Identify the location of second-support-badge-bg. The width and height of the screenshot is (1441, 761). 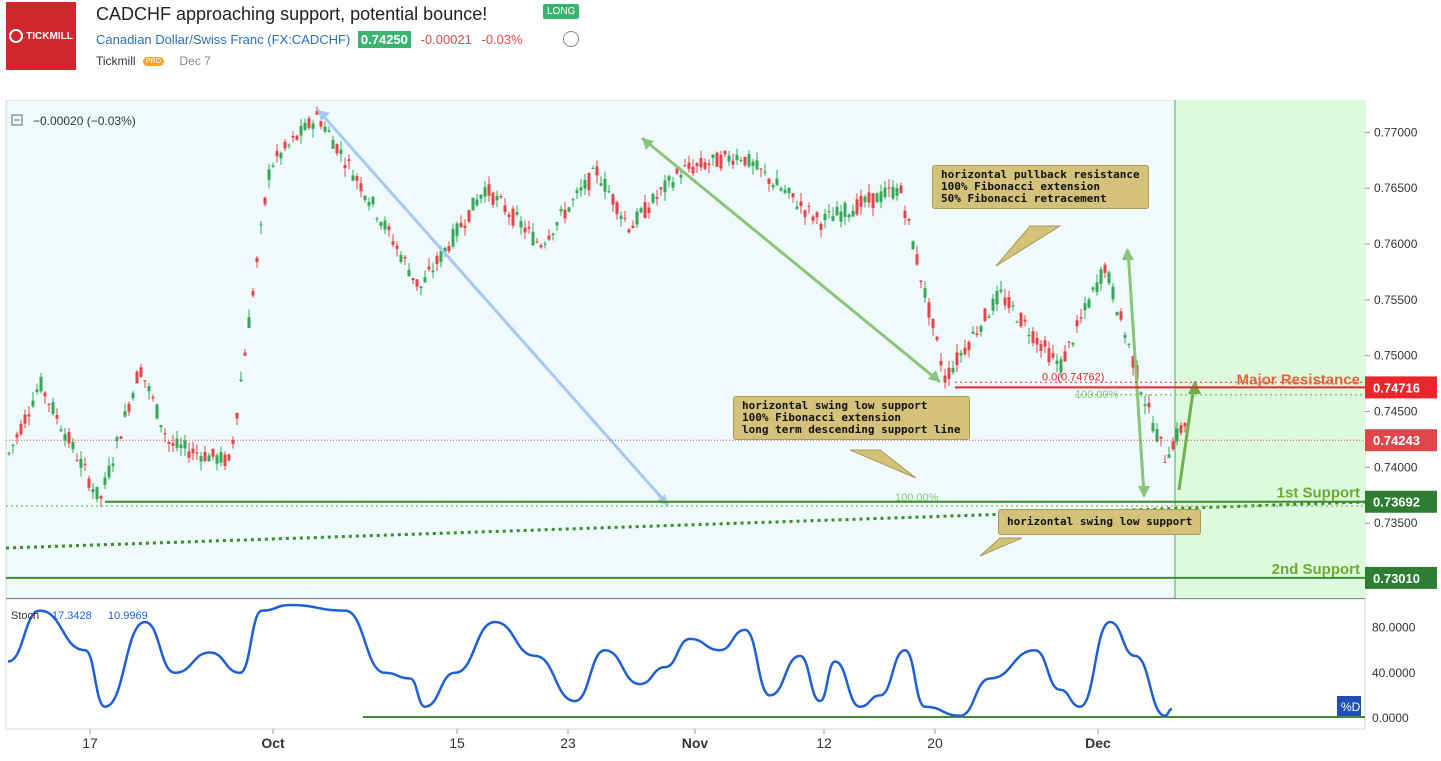
(1401, 577).